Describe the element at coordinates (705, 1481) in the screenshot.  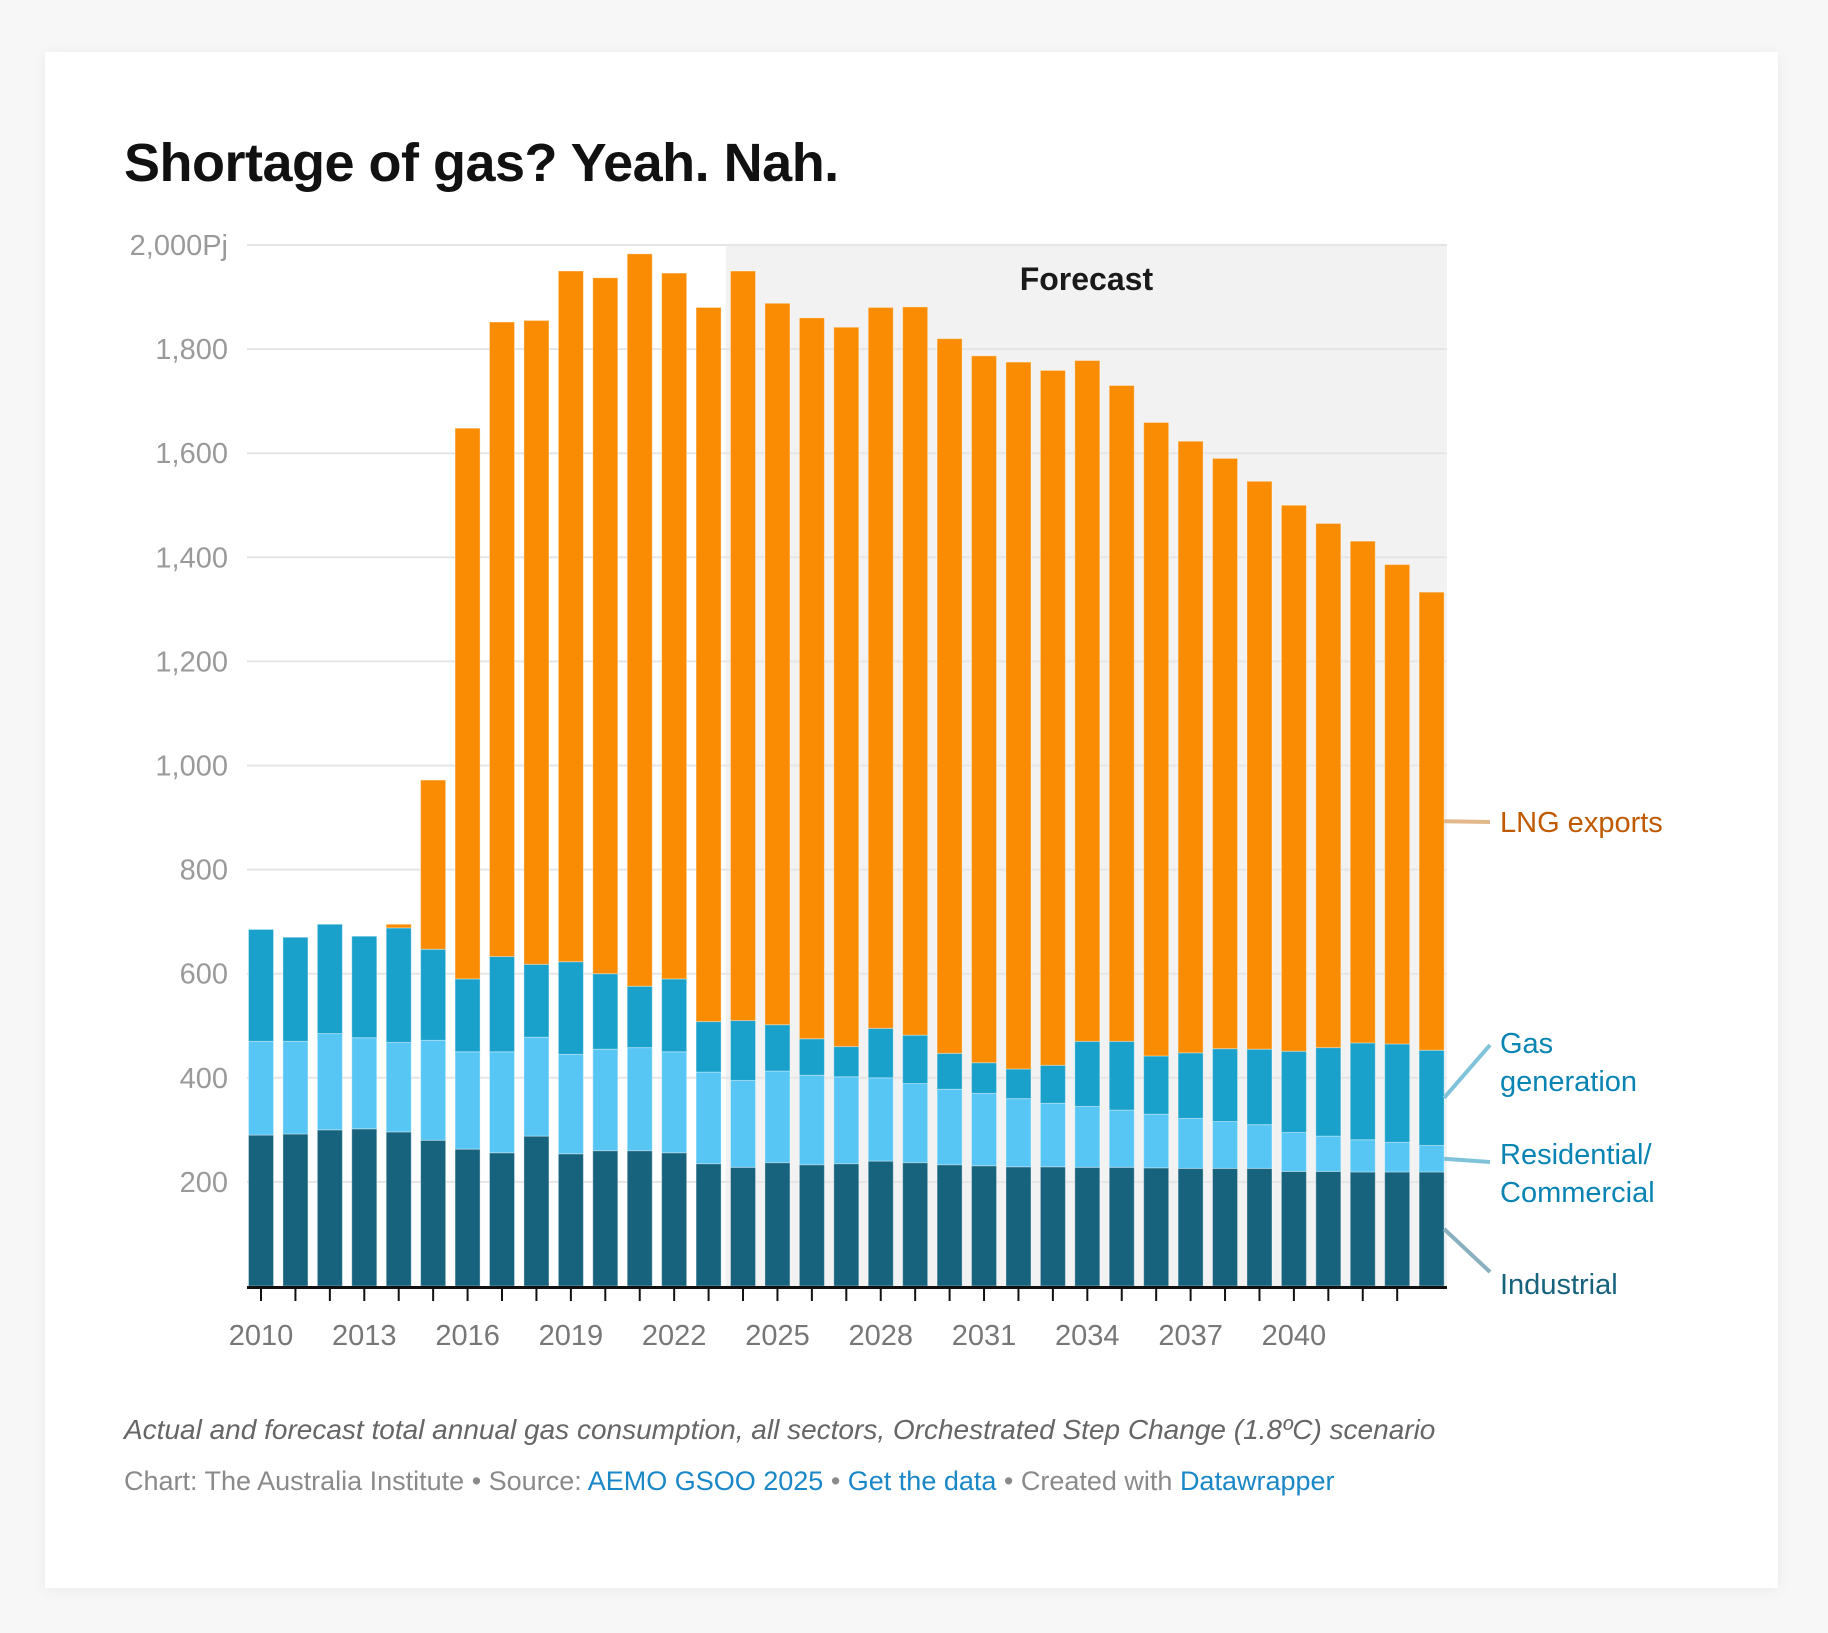
I see `source-link: AEMO GSOO 2025` at that location.